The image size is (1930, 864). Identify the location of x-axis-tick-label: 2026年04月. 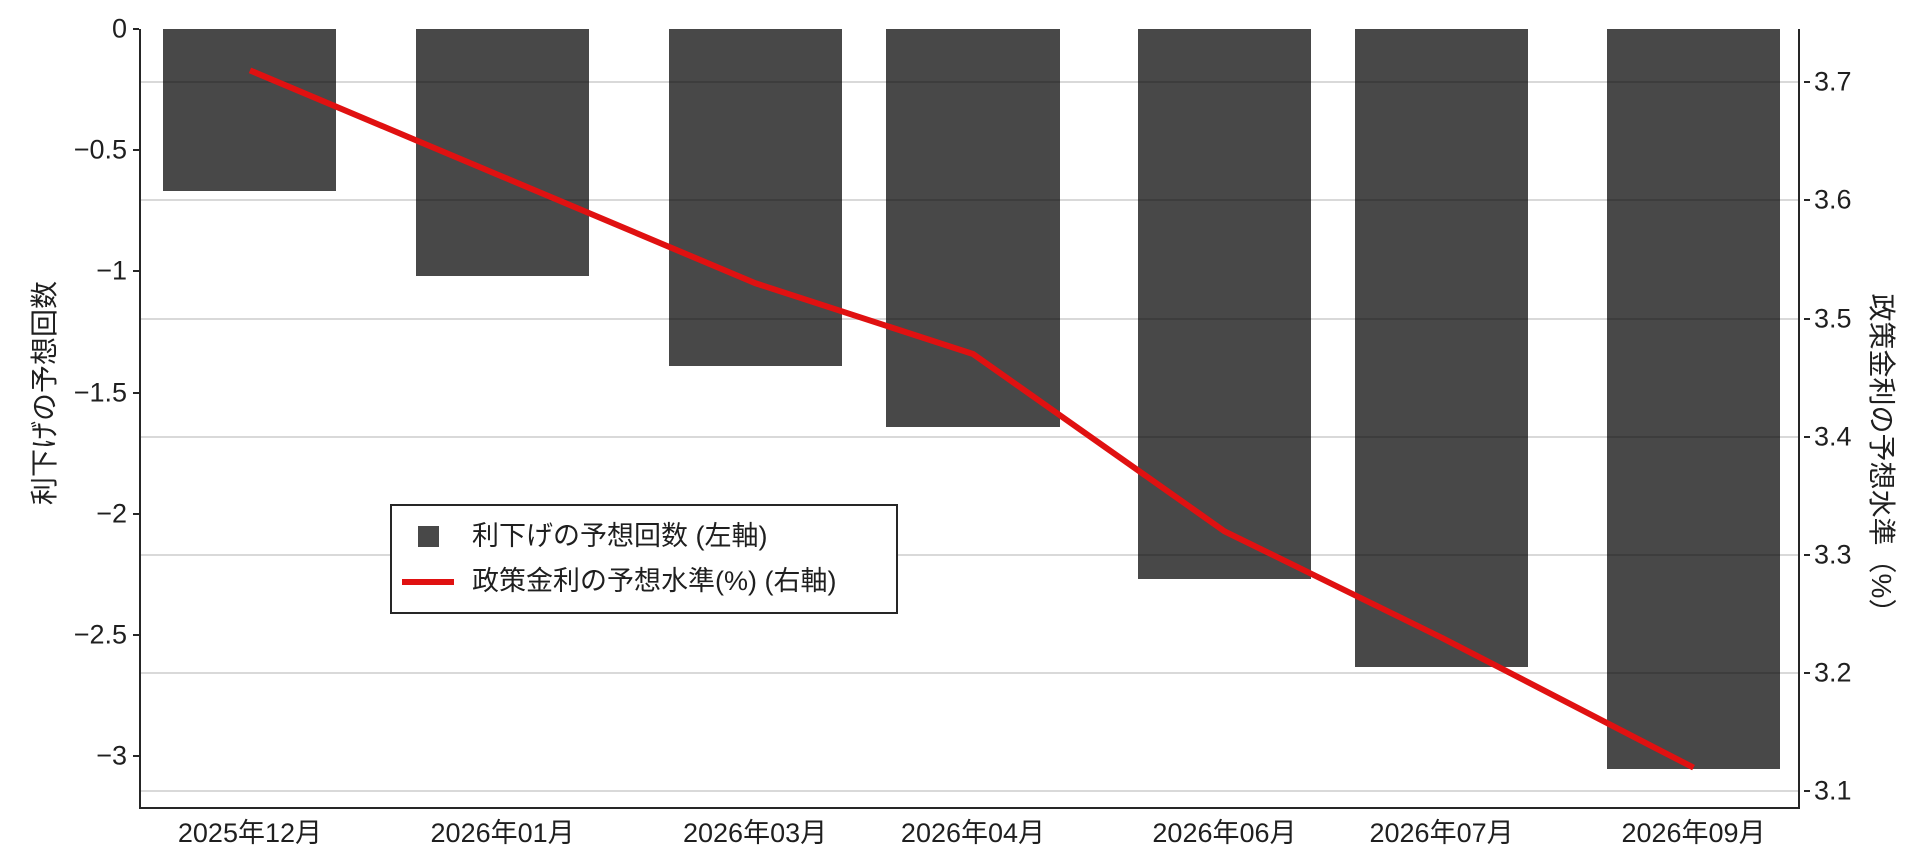
(973, 833).